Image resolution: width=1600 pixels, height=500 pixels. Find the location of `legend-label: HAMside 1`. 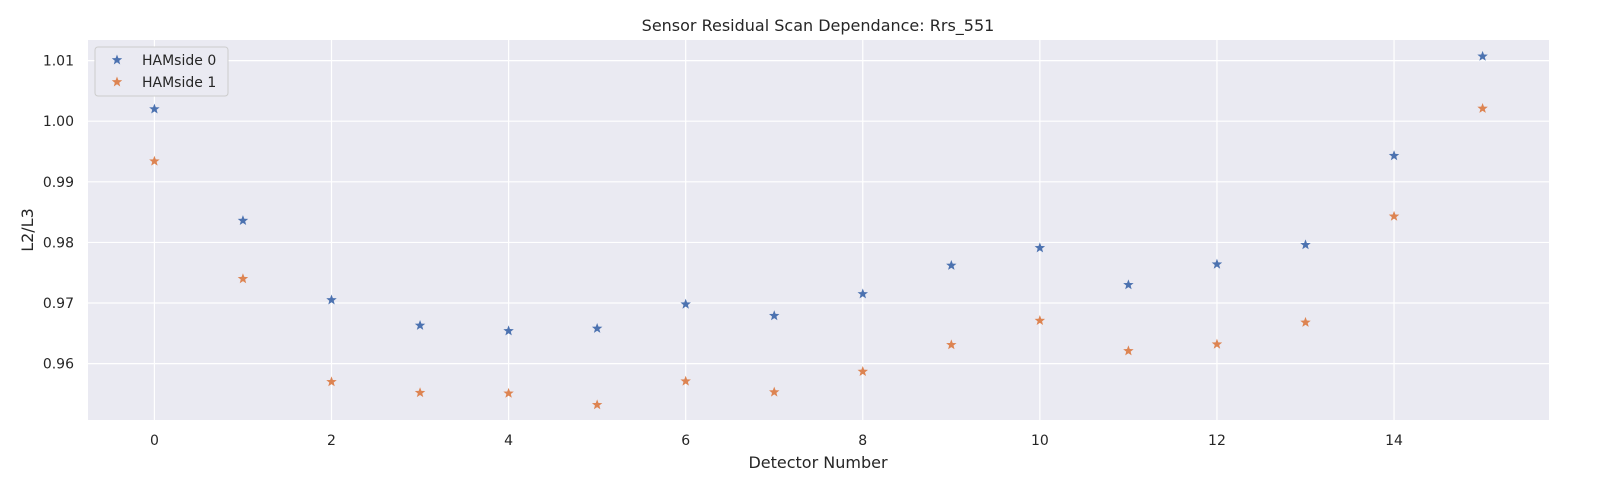

legend-label: HAMside 1 is located at coordinates (179, 83).